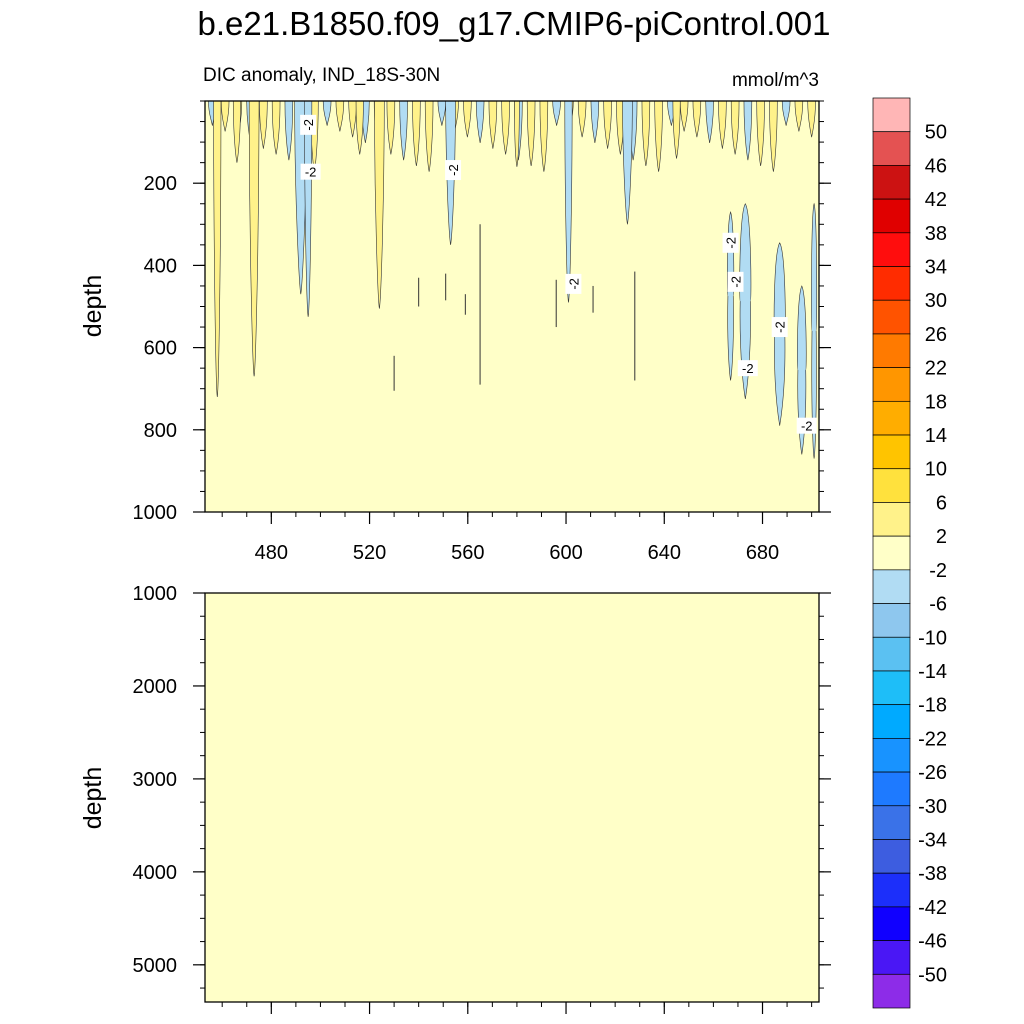  I want to click on colorbar-level-label: -10, so click(932, 638).